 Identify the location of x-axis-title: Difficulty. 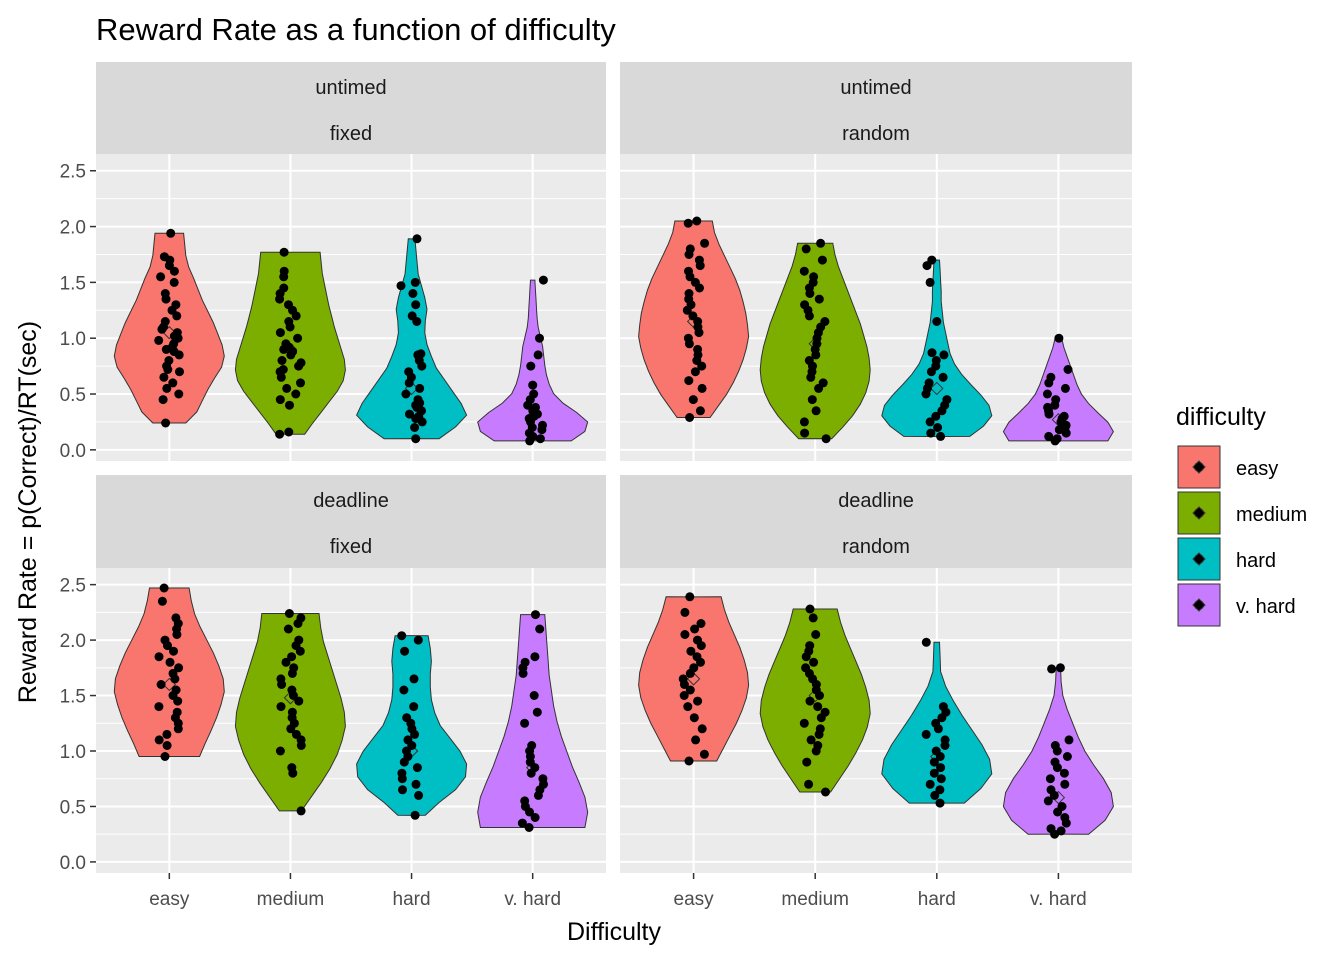
(614, 932).